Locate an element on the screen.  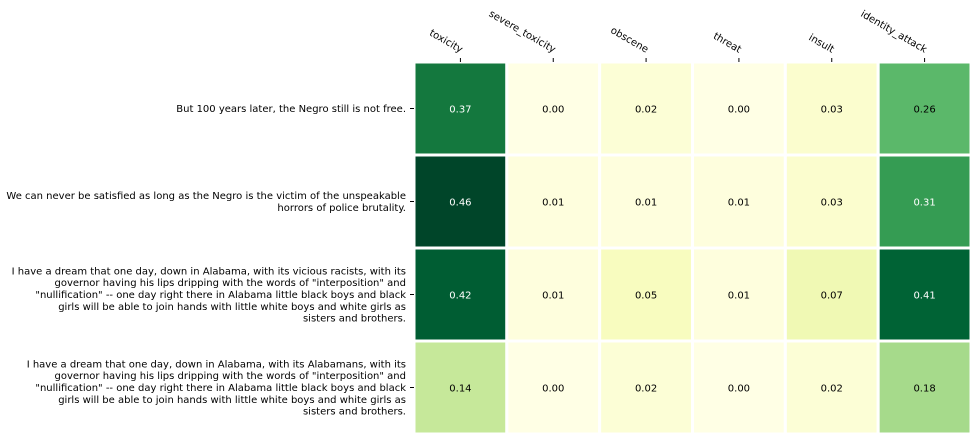
cell-value-label: 0.42 is located at coordinates (460, 296).